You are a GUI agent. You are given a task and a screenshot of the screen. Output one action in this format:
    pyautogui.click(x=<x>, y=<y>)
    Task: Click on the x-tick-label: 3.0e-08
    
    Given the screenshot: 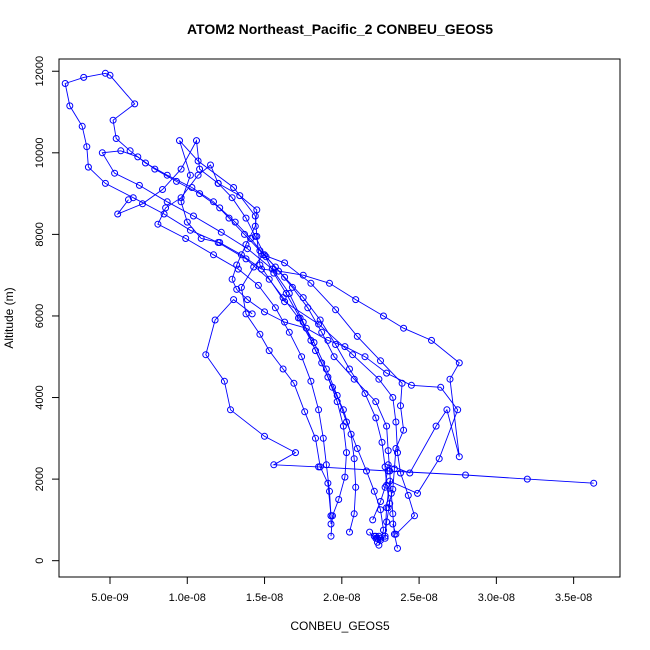 What is the action you would take?
    pyautogui.click(x=496, y=598)
    